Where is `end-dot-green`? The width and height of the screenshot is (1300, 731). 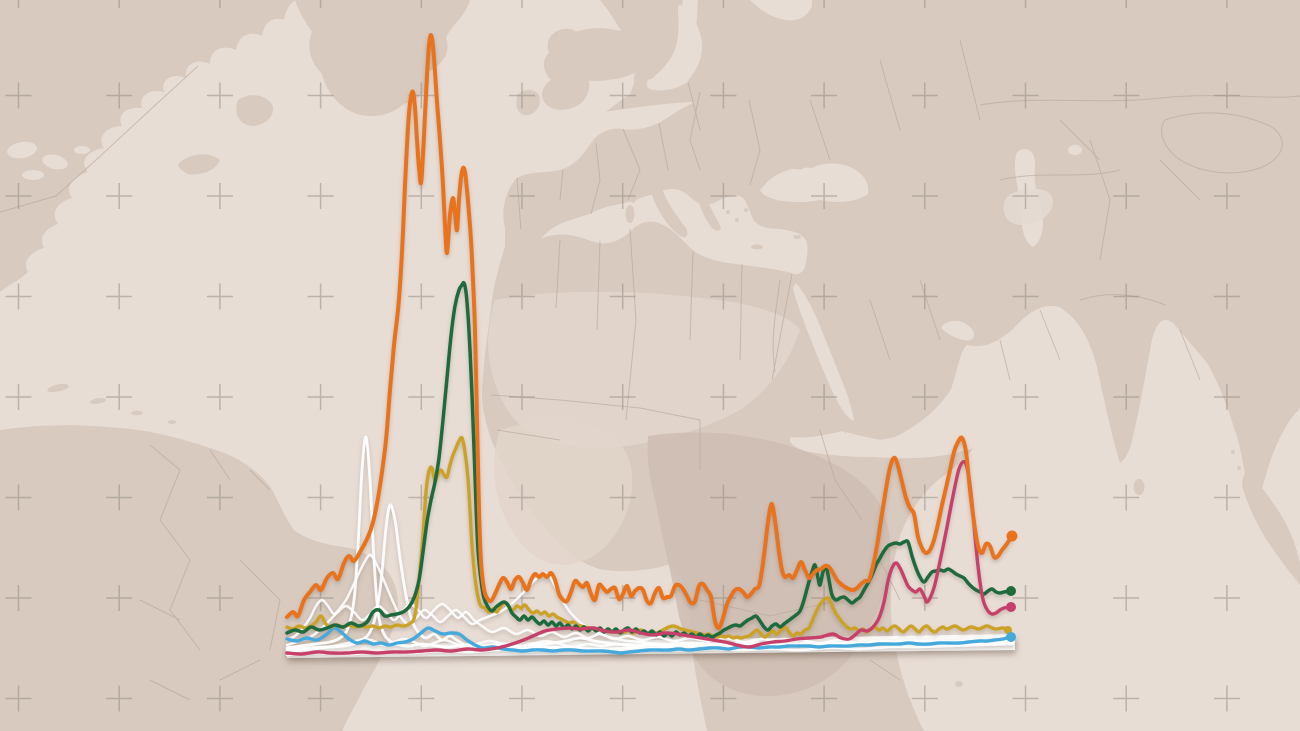
end-dot-green is located at coordinates (1011, 591).